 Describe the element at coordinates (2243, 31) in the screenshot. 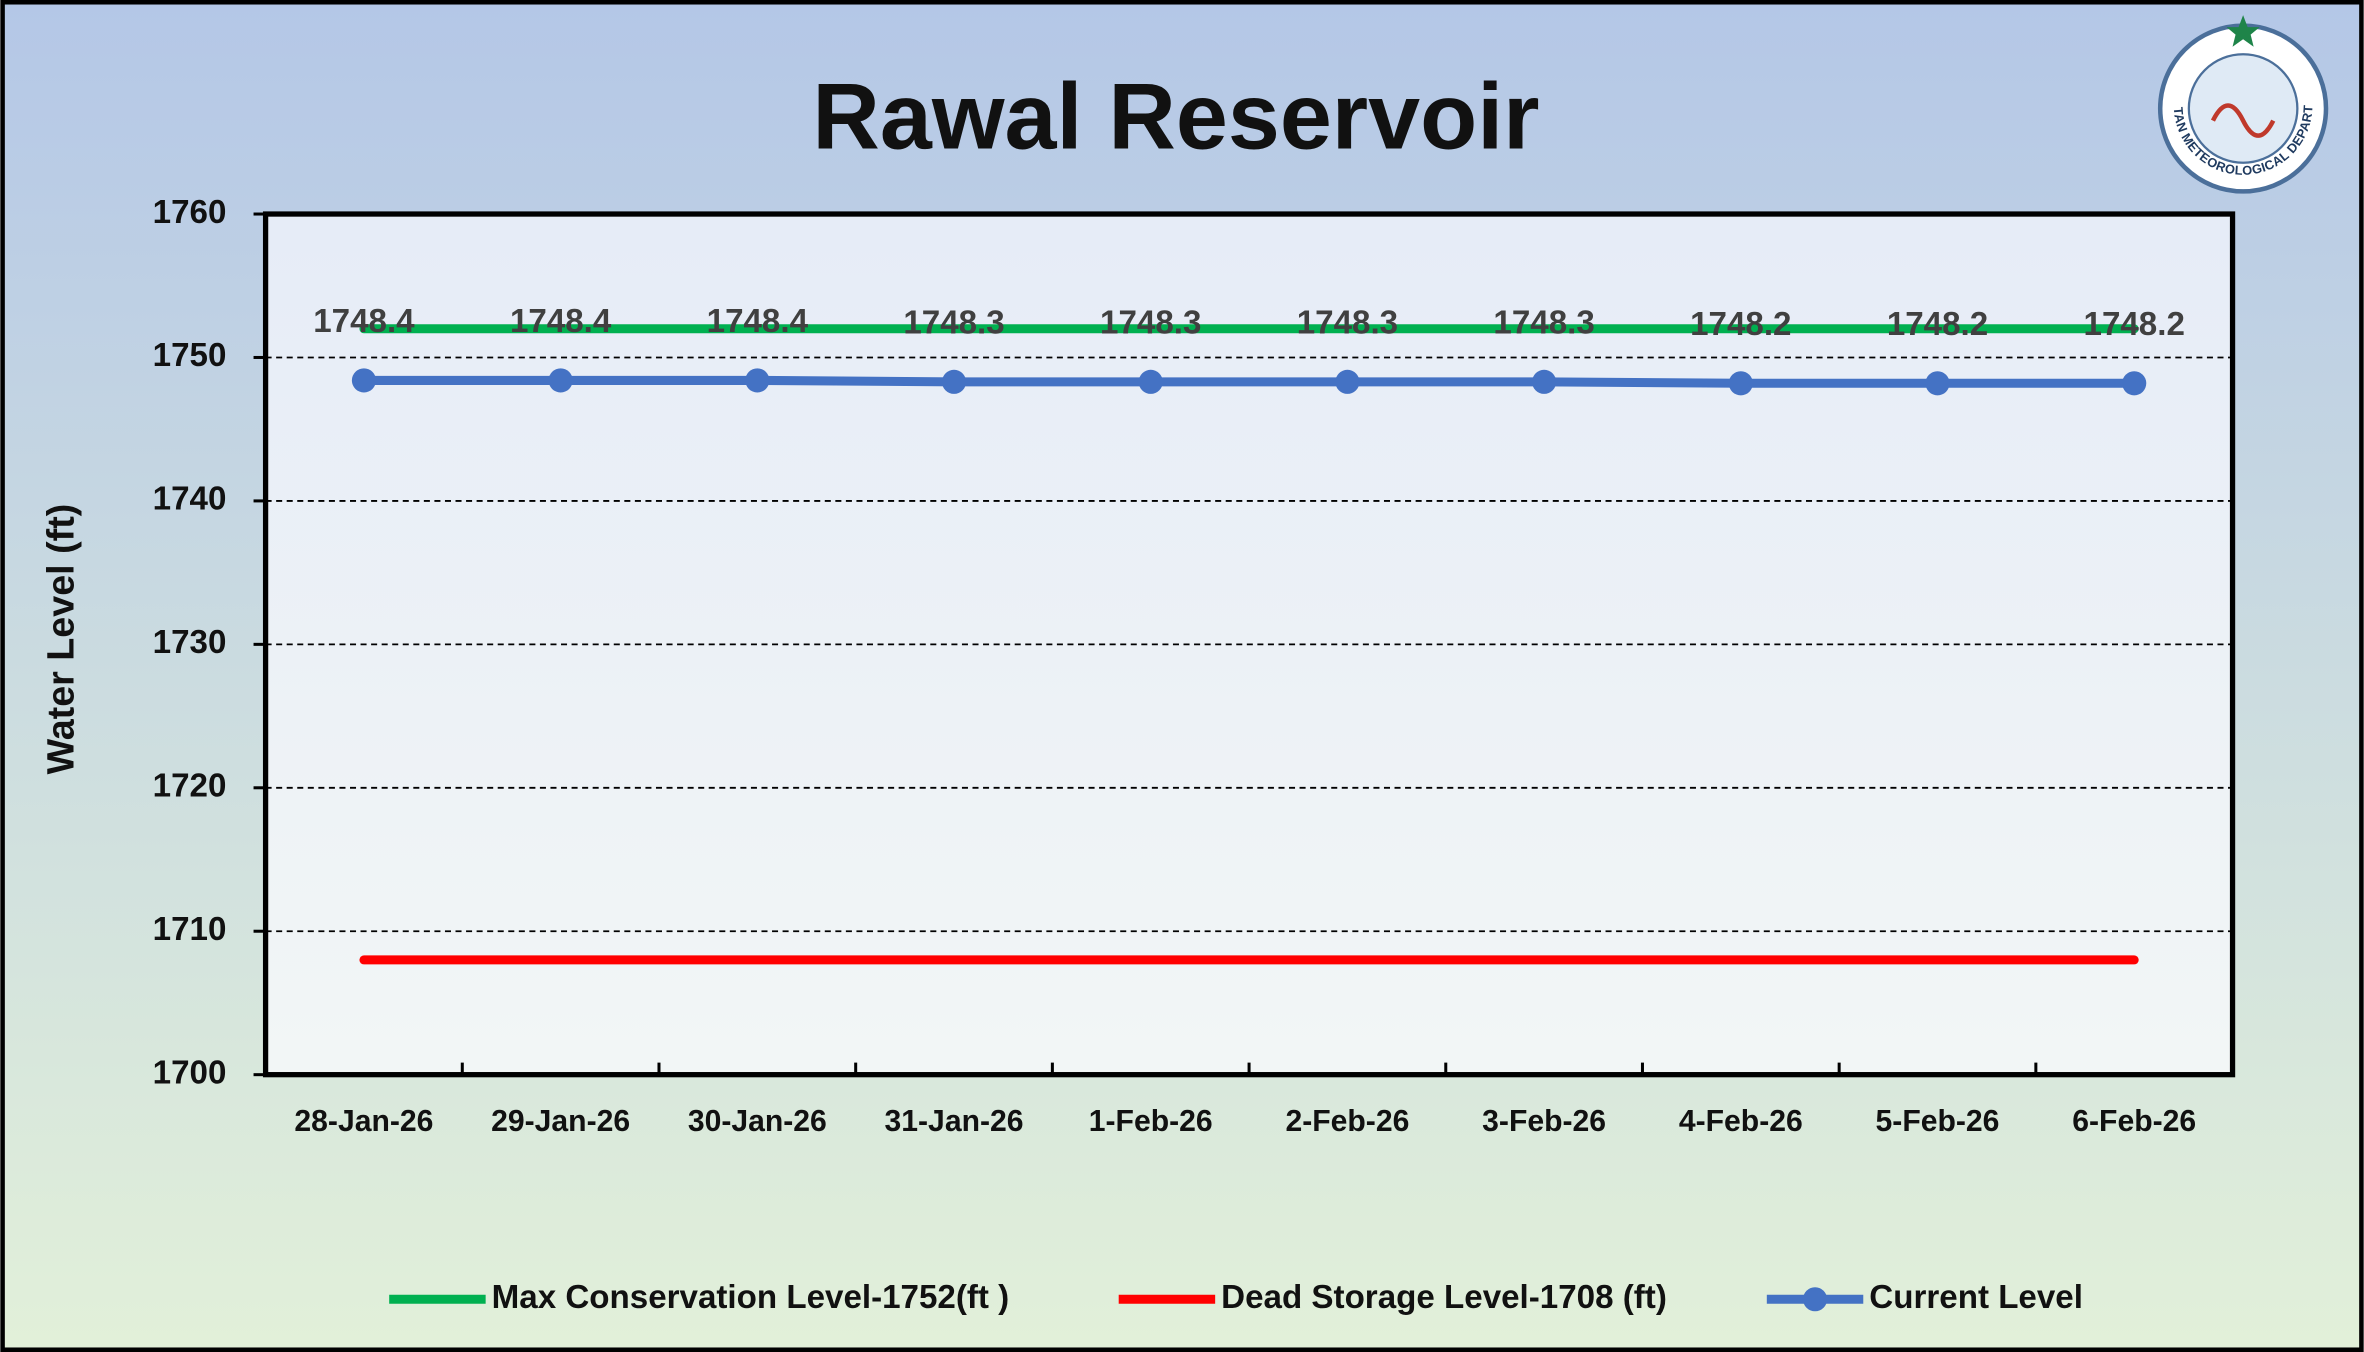

I see `logo-star` at that location.